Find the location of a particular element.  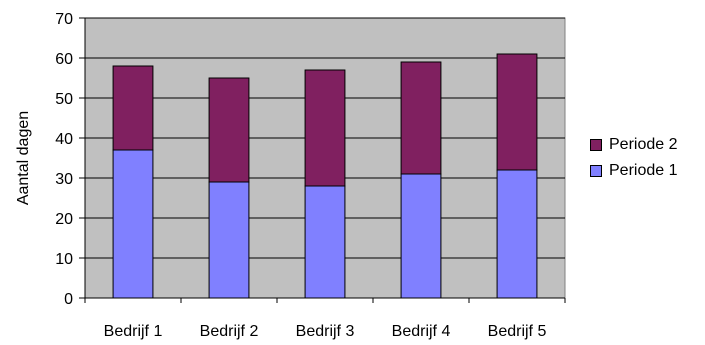

x-tick-label: Bedrijf 3 is located at coordinates (325, 331).